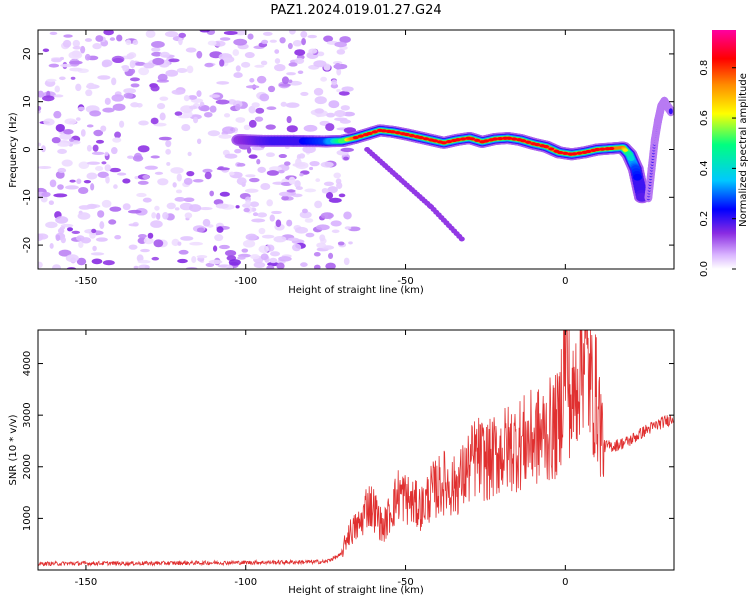 Image resolution: width=750 pixels, height=600 pixels. I want to click on colorbar-tick-label: 0.2, so click(704, 219).